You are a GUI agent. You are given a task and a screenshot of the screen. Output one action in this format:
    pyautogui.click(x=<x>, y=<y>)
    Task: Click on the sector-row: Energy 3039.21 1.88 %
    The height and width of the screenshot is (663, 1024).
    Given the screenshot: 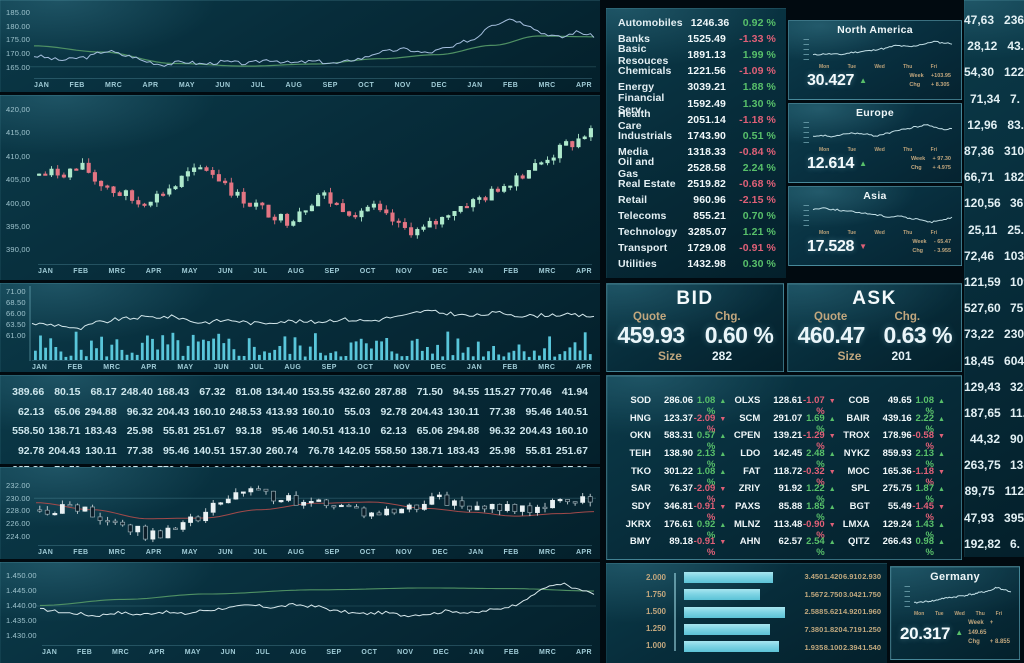 What is the action you would take?
    pyautogui.click(x=697, y=87)
    